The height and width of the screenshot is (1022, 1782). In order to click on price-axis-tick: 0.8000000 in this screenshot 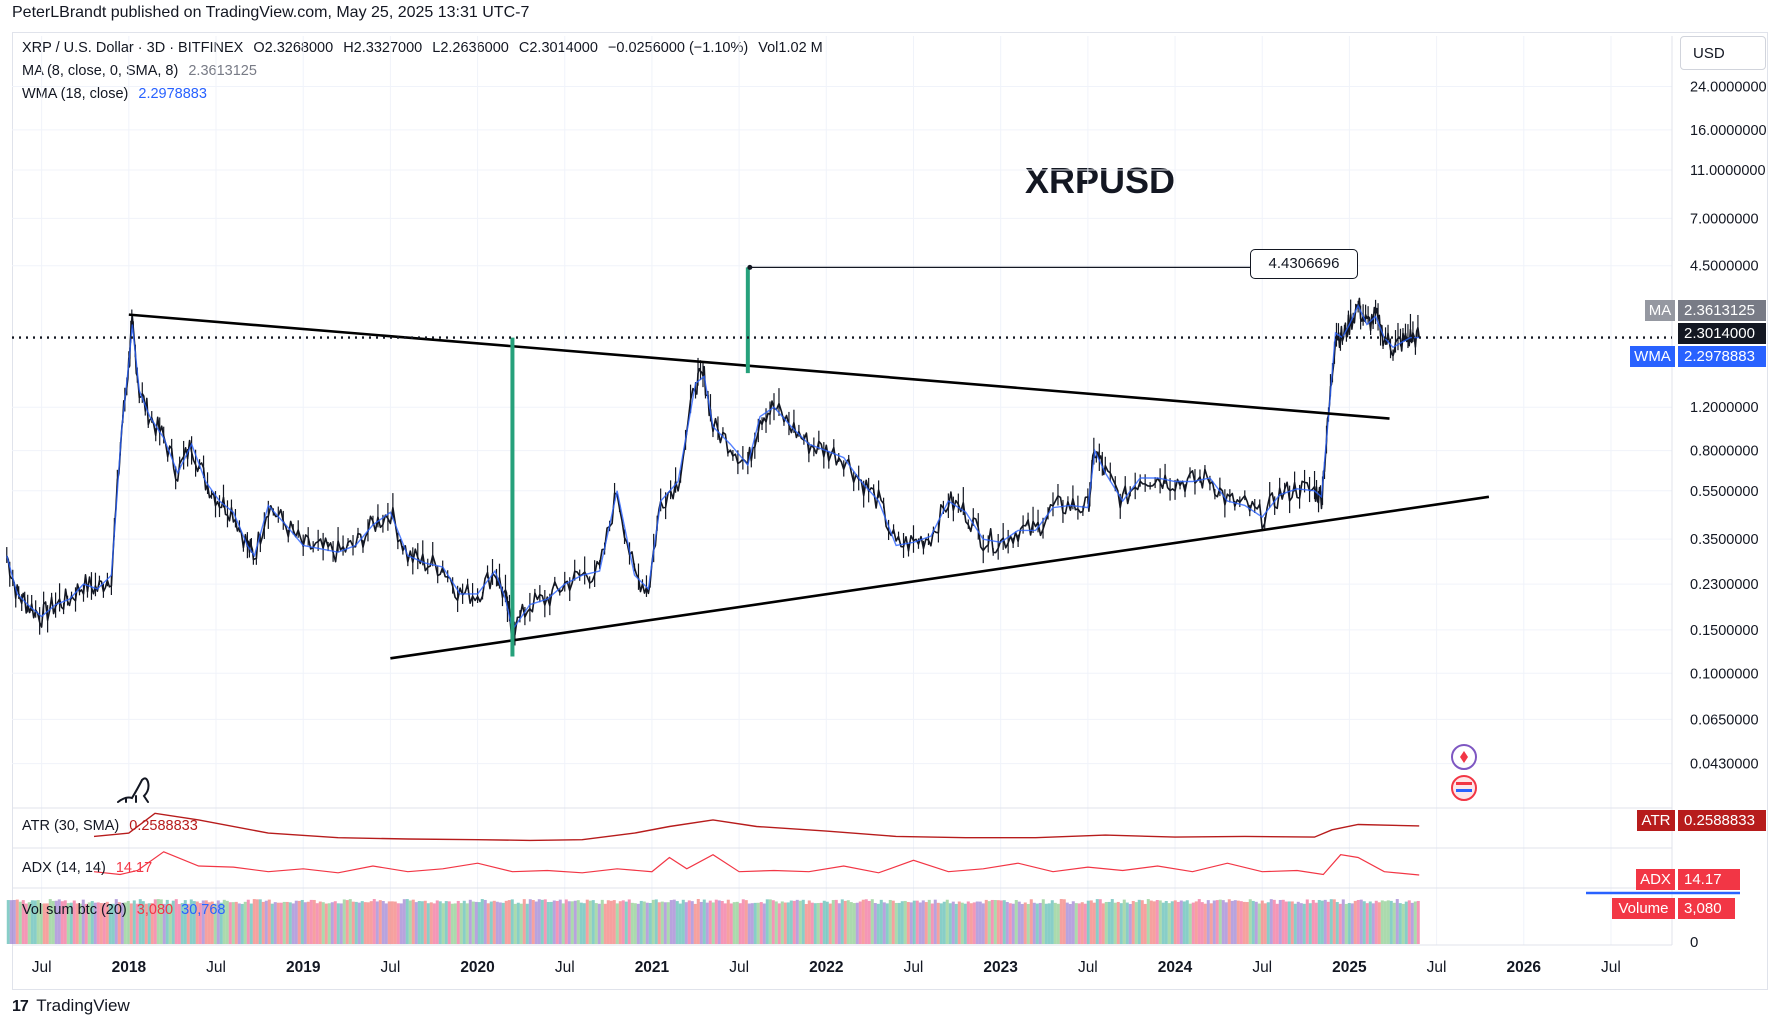, I will do `click(1724, 452)`.